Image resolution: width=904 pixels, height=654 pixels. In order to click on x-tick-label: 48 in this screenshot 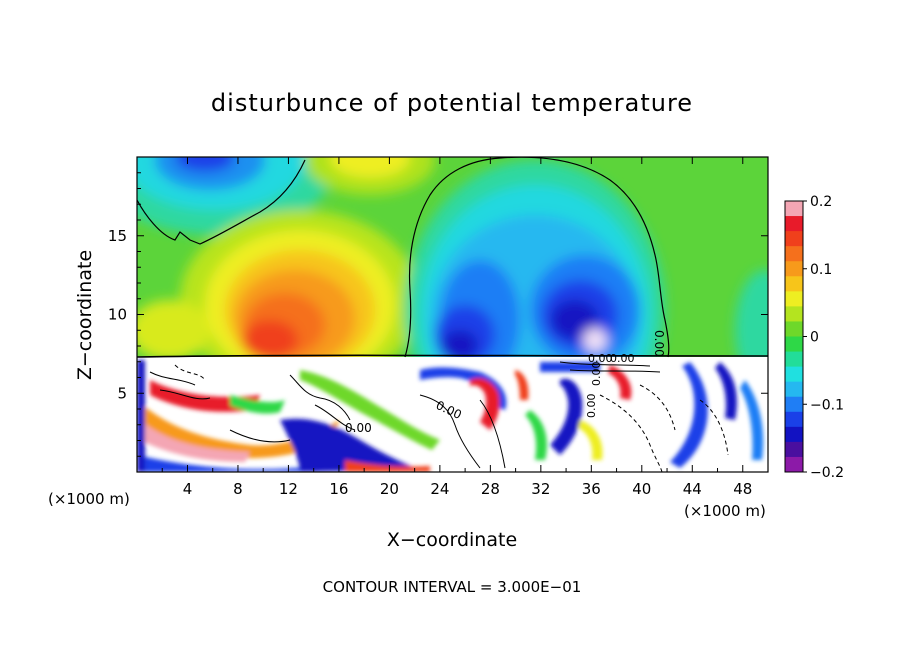, I will do `click(742, 489)`.